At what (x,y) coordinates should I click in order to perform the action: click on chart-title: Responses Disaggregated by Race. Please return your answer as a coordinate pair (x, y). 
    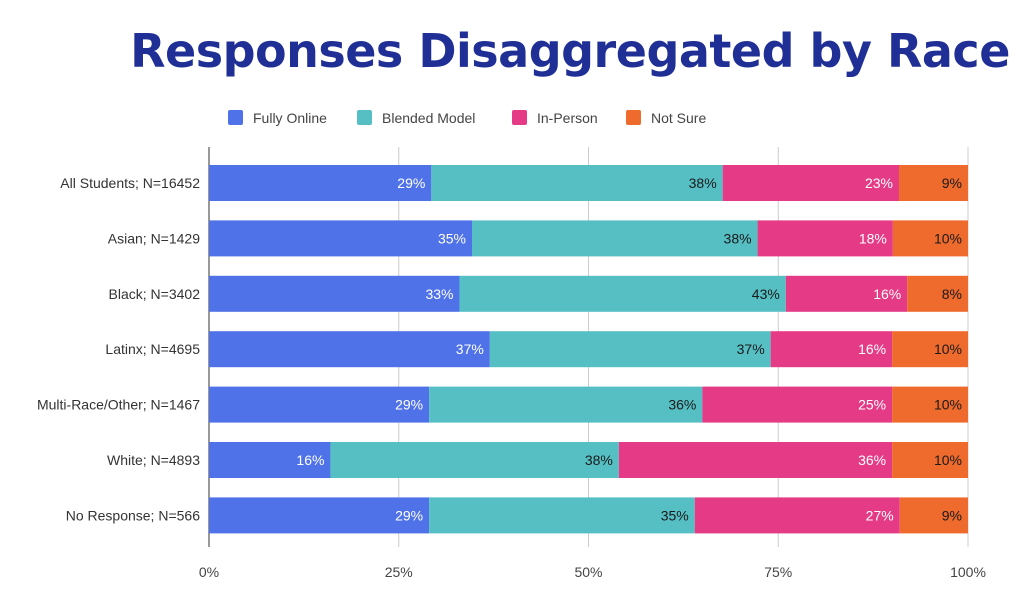
    Looking at the image, I should click on (570, 51).